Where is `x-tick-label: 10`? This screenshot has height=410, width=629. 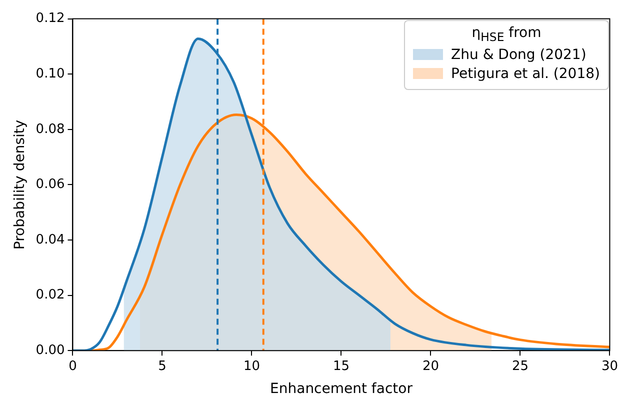
x-tick-label: 10 is located at coordinates (251, 366).